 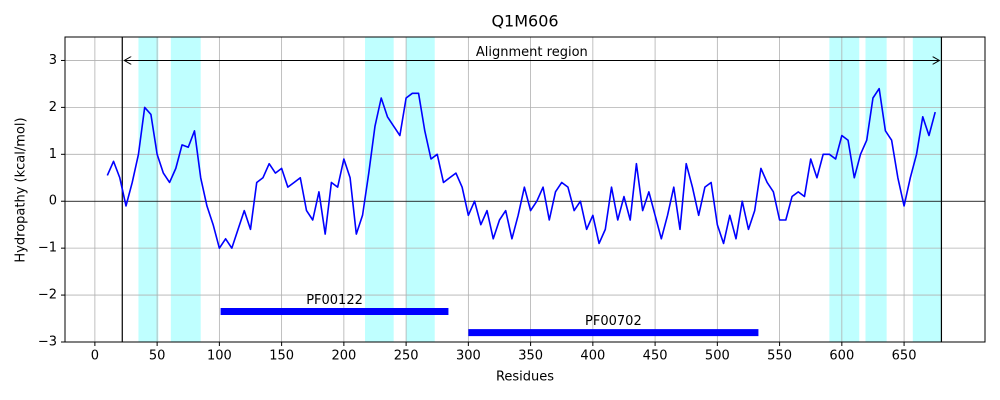 I want to click on y-tick-label: −3, so click(x=47, y=342).